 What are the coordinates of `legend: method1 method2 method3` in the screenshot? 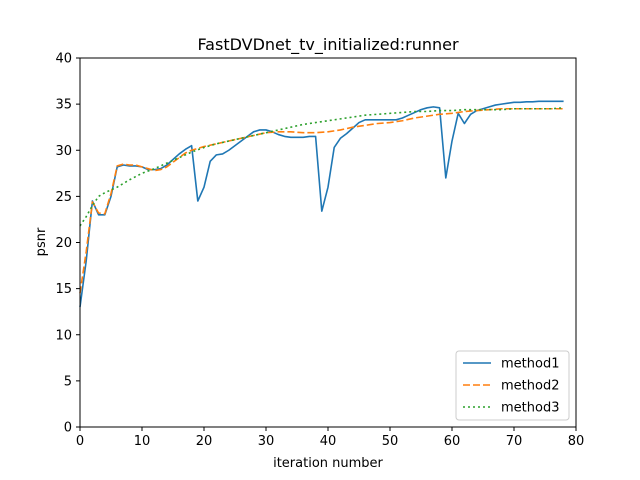 It's located at (512, 385).